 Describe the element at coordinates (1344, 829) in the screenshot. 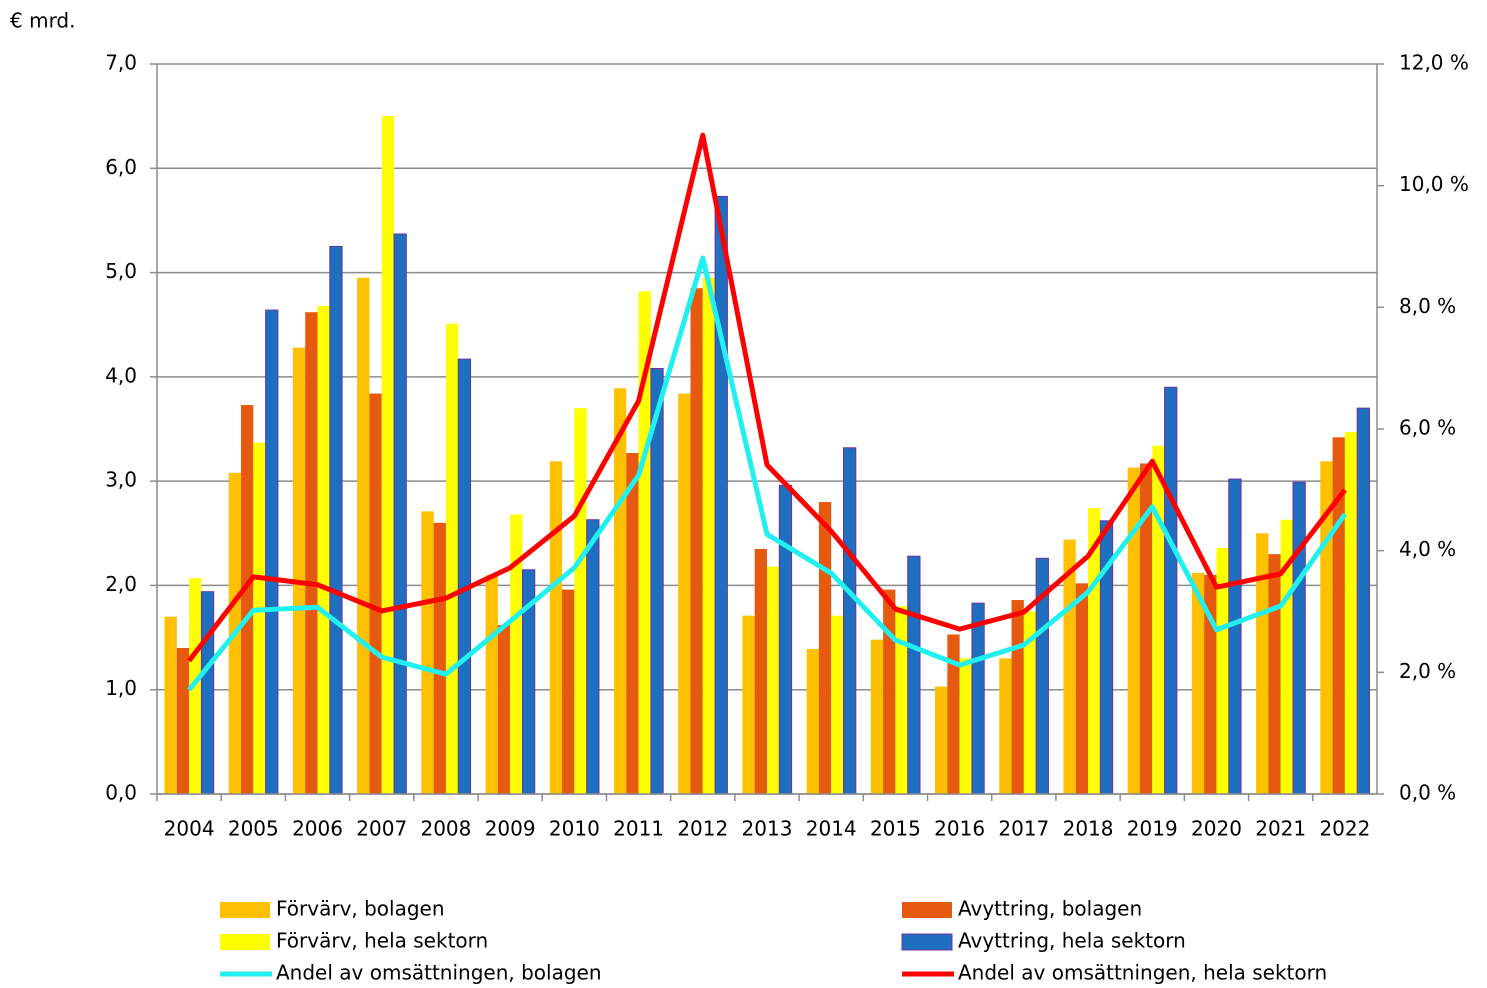

I see `x-tick-label: 2022` at that location.